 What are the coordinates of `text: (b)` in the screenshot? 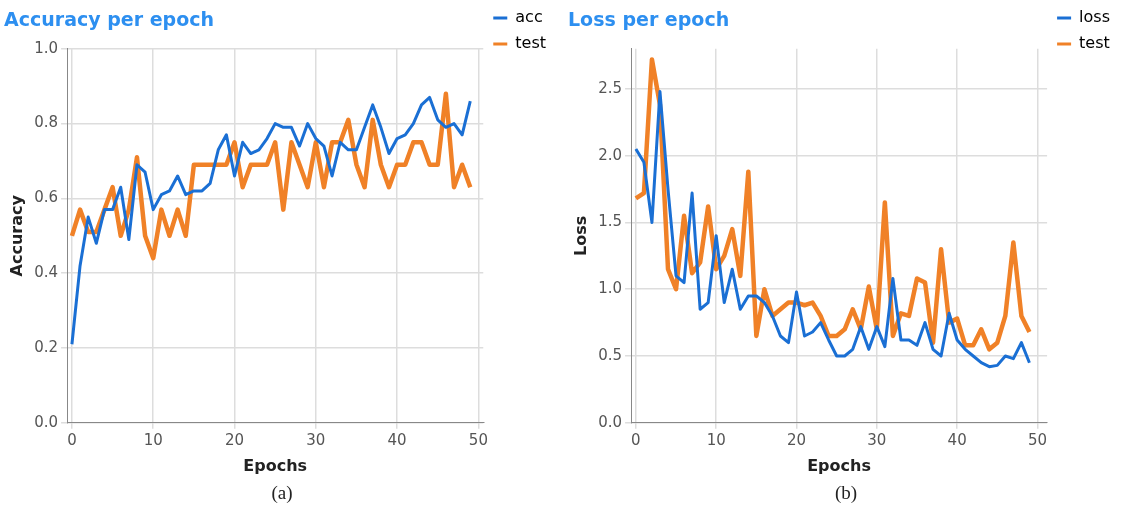 It's located at (846, 493).